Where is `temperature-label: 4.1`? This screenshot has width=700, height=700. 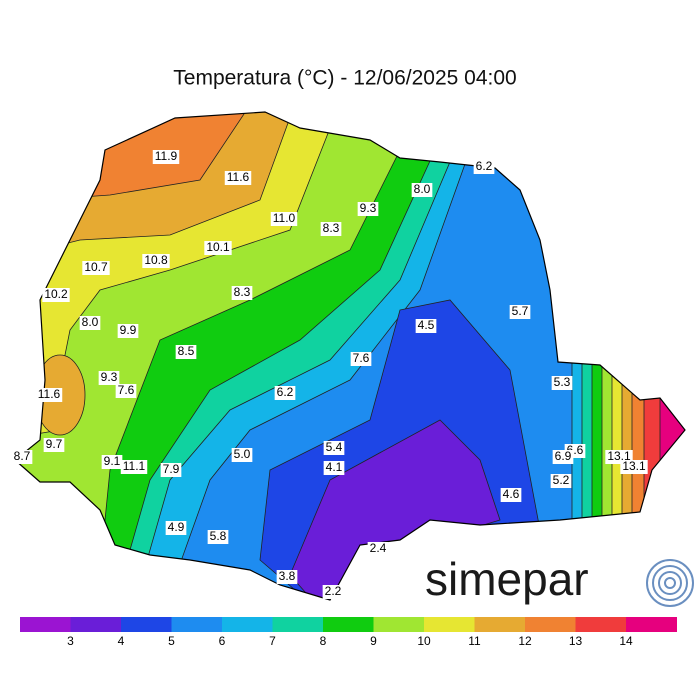
temperature-label: 4.1 is located at coordinates (334, 467).